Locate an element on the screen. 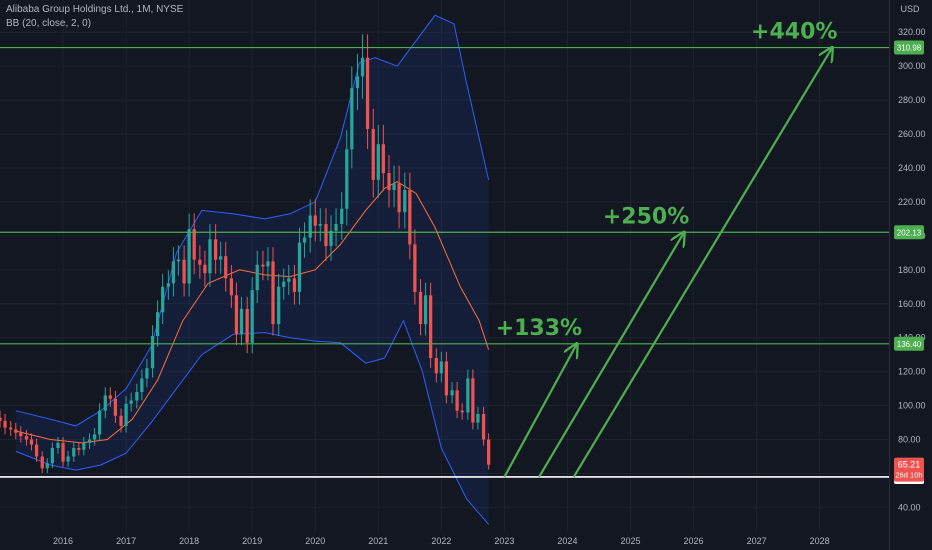  y-tick-label: 260.00 is located at coordinates (912, 134).